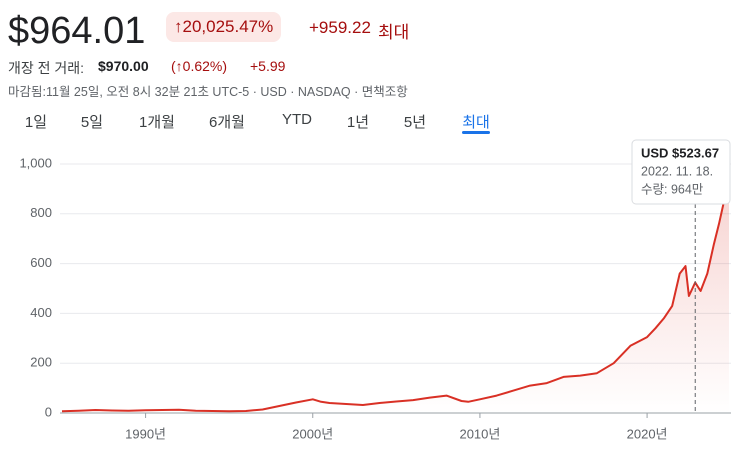 The width and height of the screenshot is (743, 454). I want to click on tab-underline, so click(476, 132).